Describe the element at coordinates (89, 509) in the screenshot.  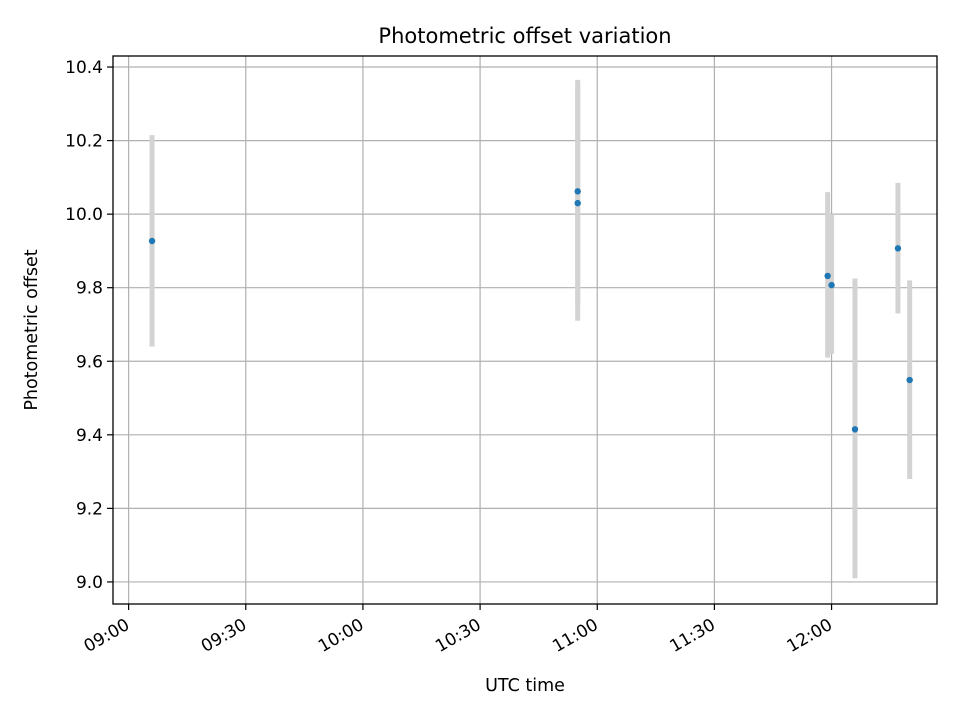
I see `y-tick-label: 9.2` at that location.